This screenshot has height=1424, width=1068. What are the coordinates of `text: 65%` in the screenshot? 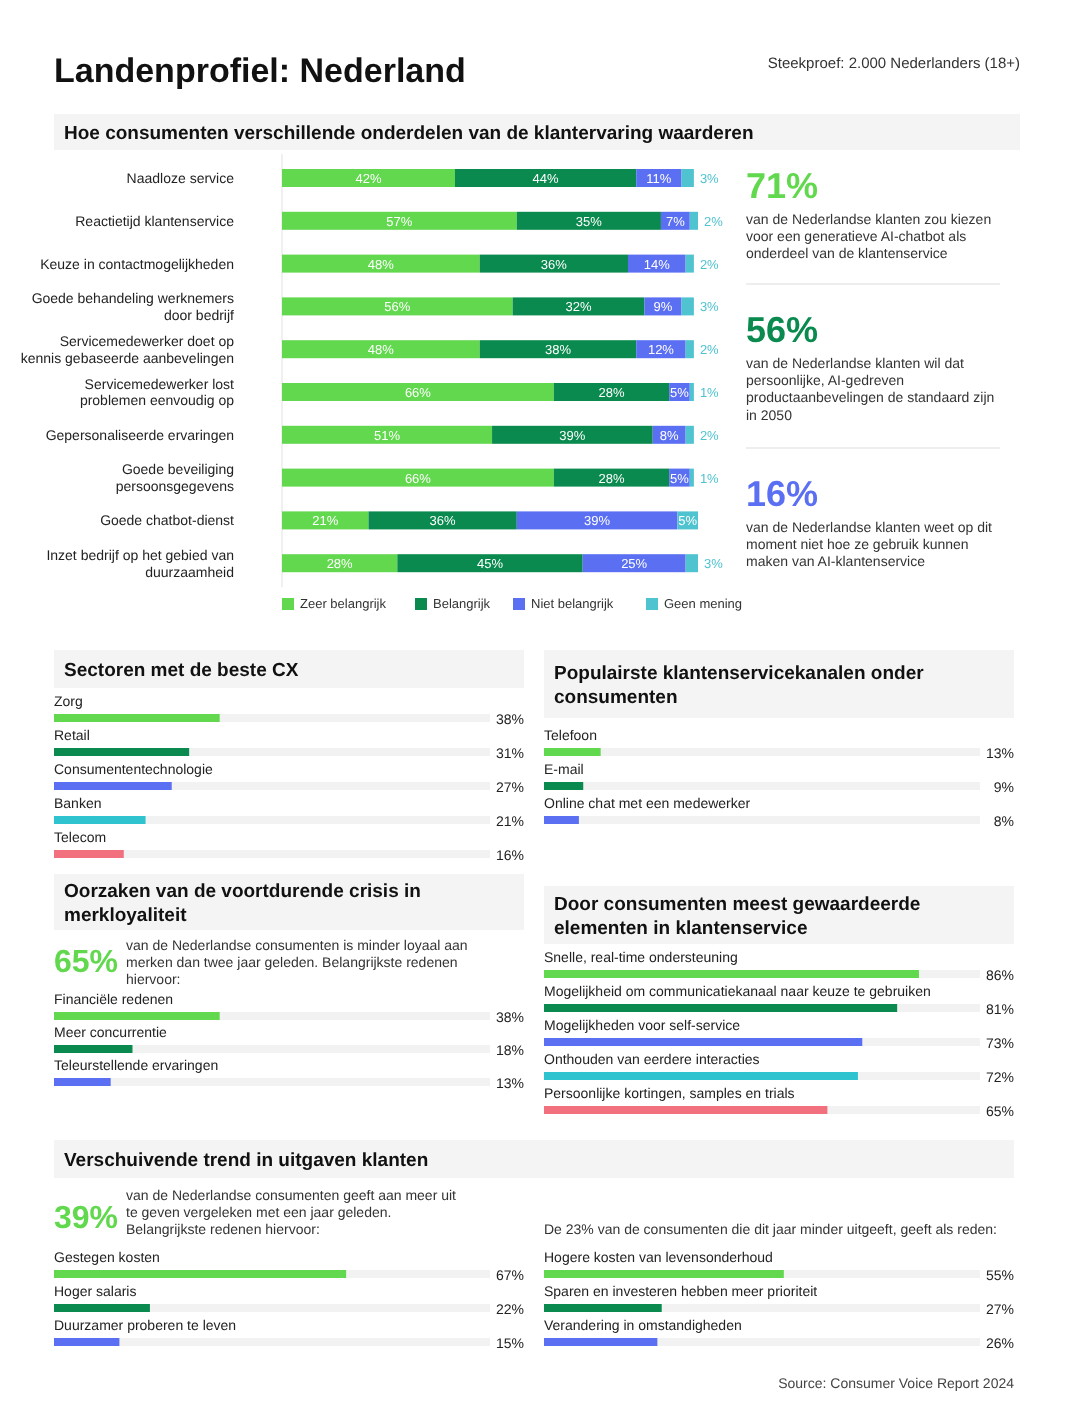 It's located at (86, 963).